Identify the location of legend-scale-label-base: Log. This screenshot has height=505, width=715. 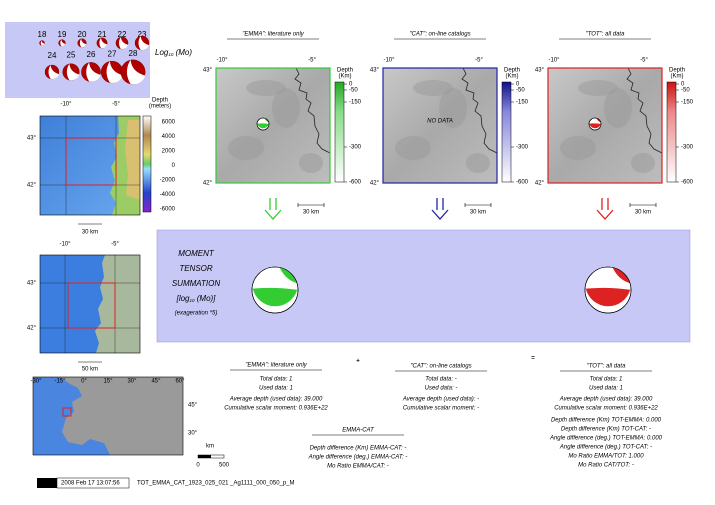
(162, 52).